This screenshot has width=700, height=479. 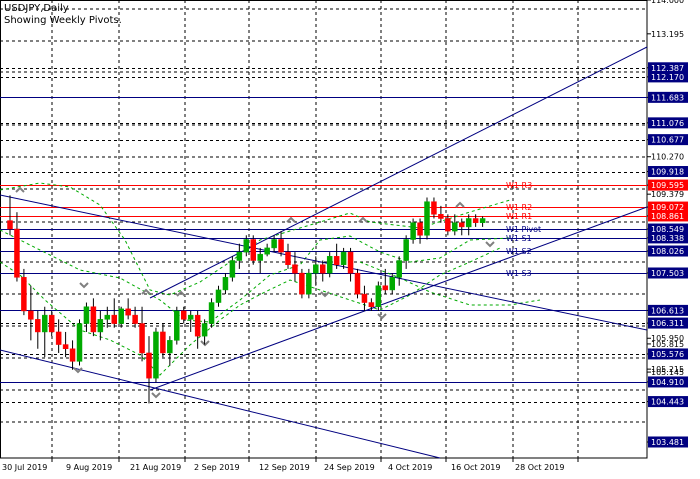 I want to click on price-tick-label: 113.195, so click(x=667, y=34).